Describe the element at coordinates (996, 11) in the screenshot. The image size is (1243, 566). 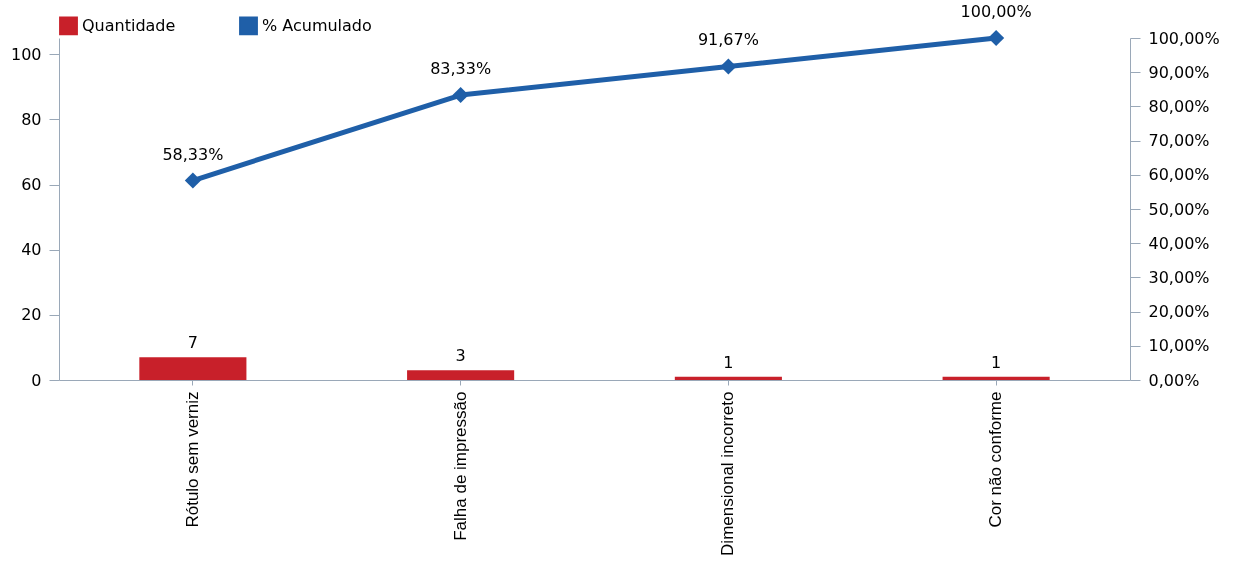
I see `data-label: 100,00%` at that location.